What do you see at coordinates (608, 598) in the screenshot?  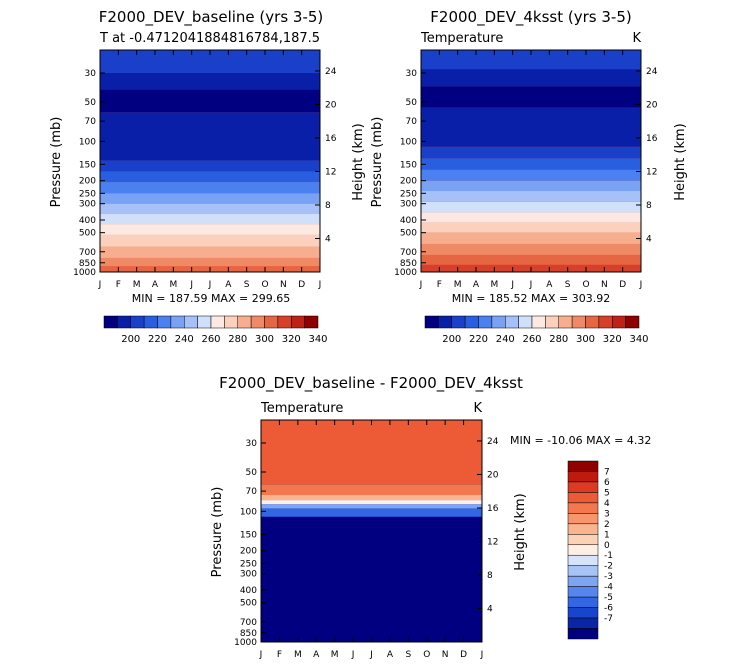 I see `colorbar-label: -5` at bounding box center [608, 598].